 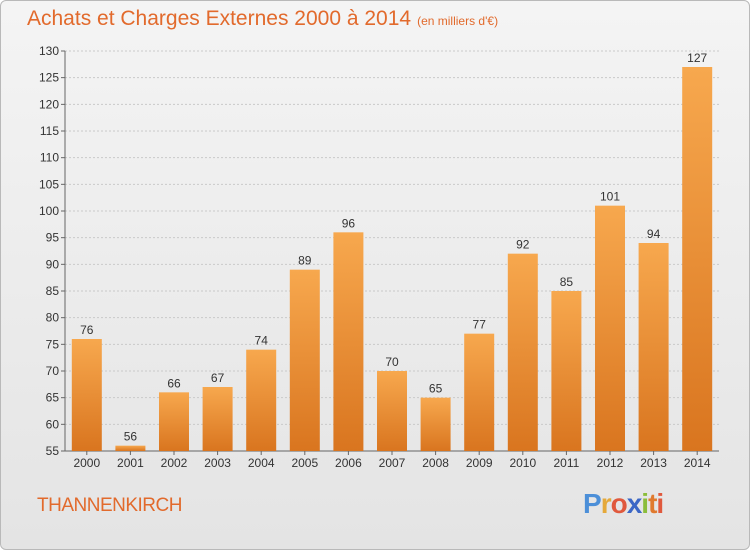 I want to click on bar-value-label: 127, so click(x=697, y=58).